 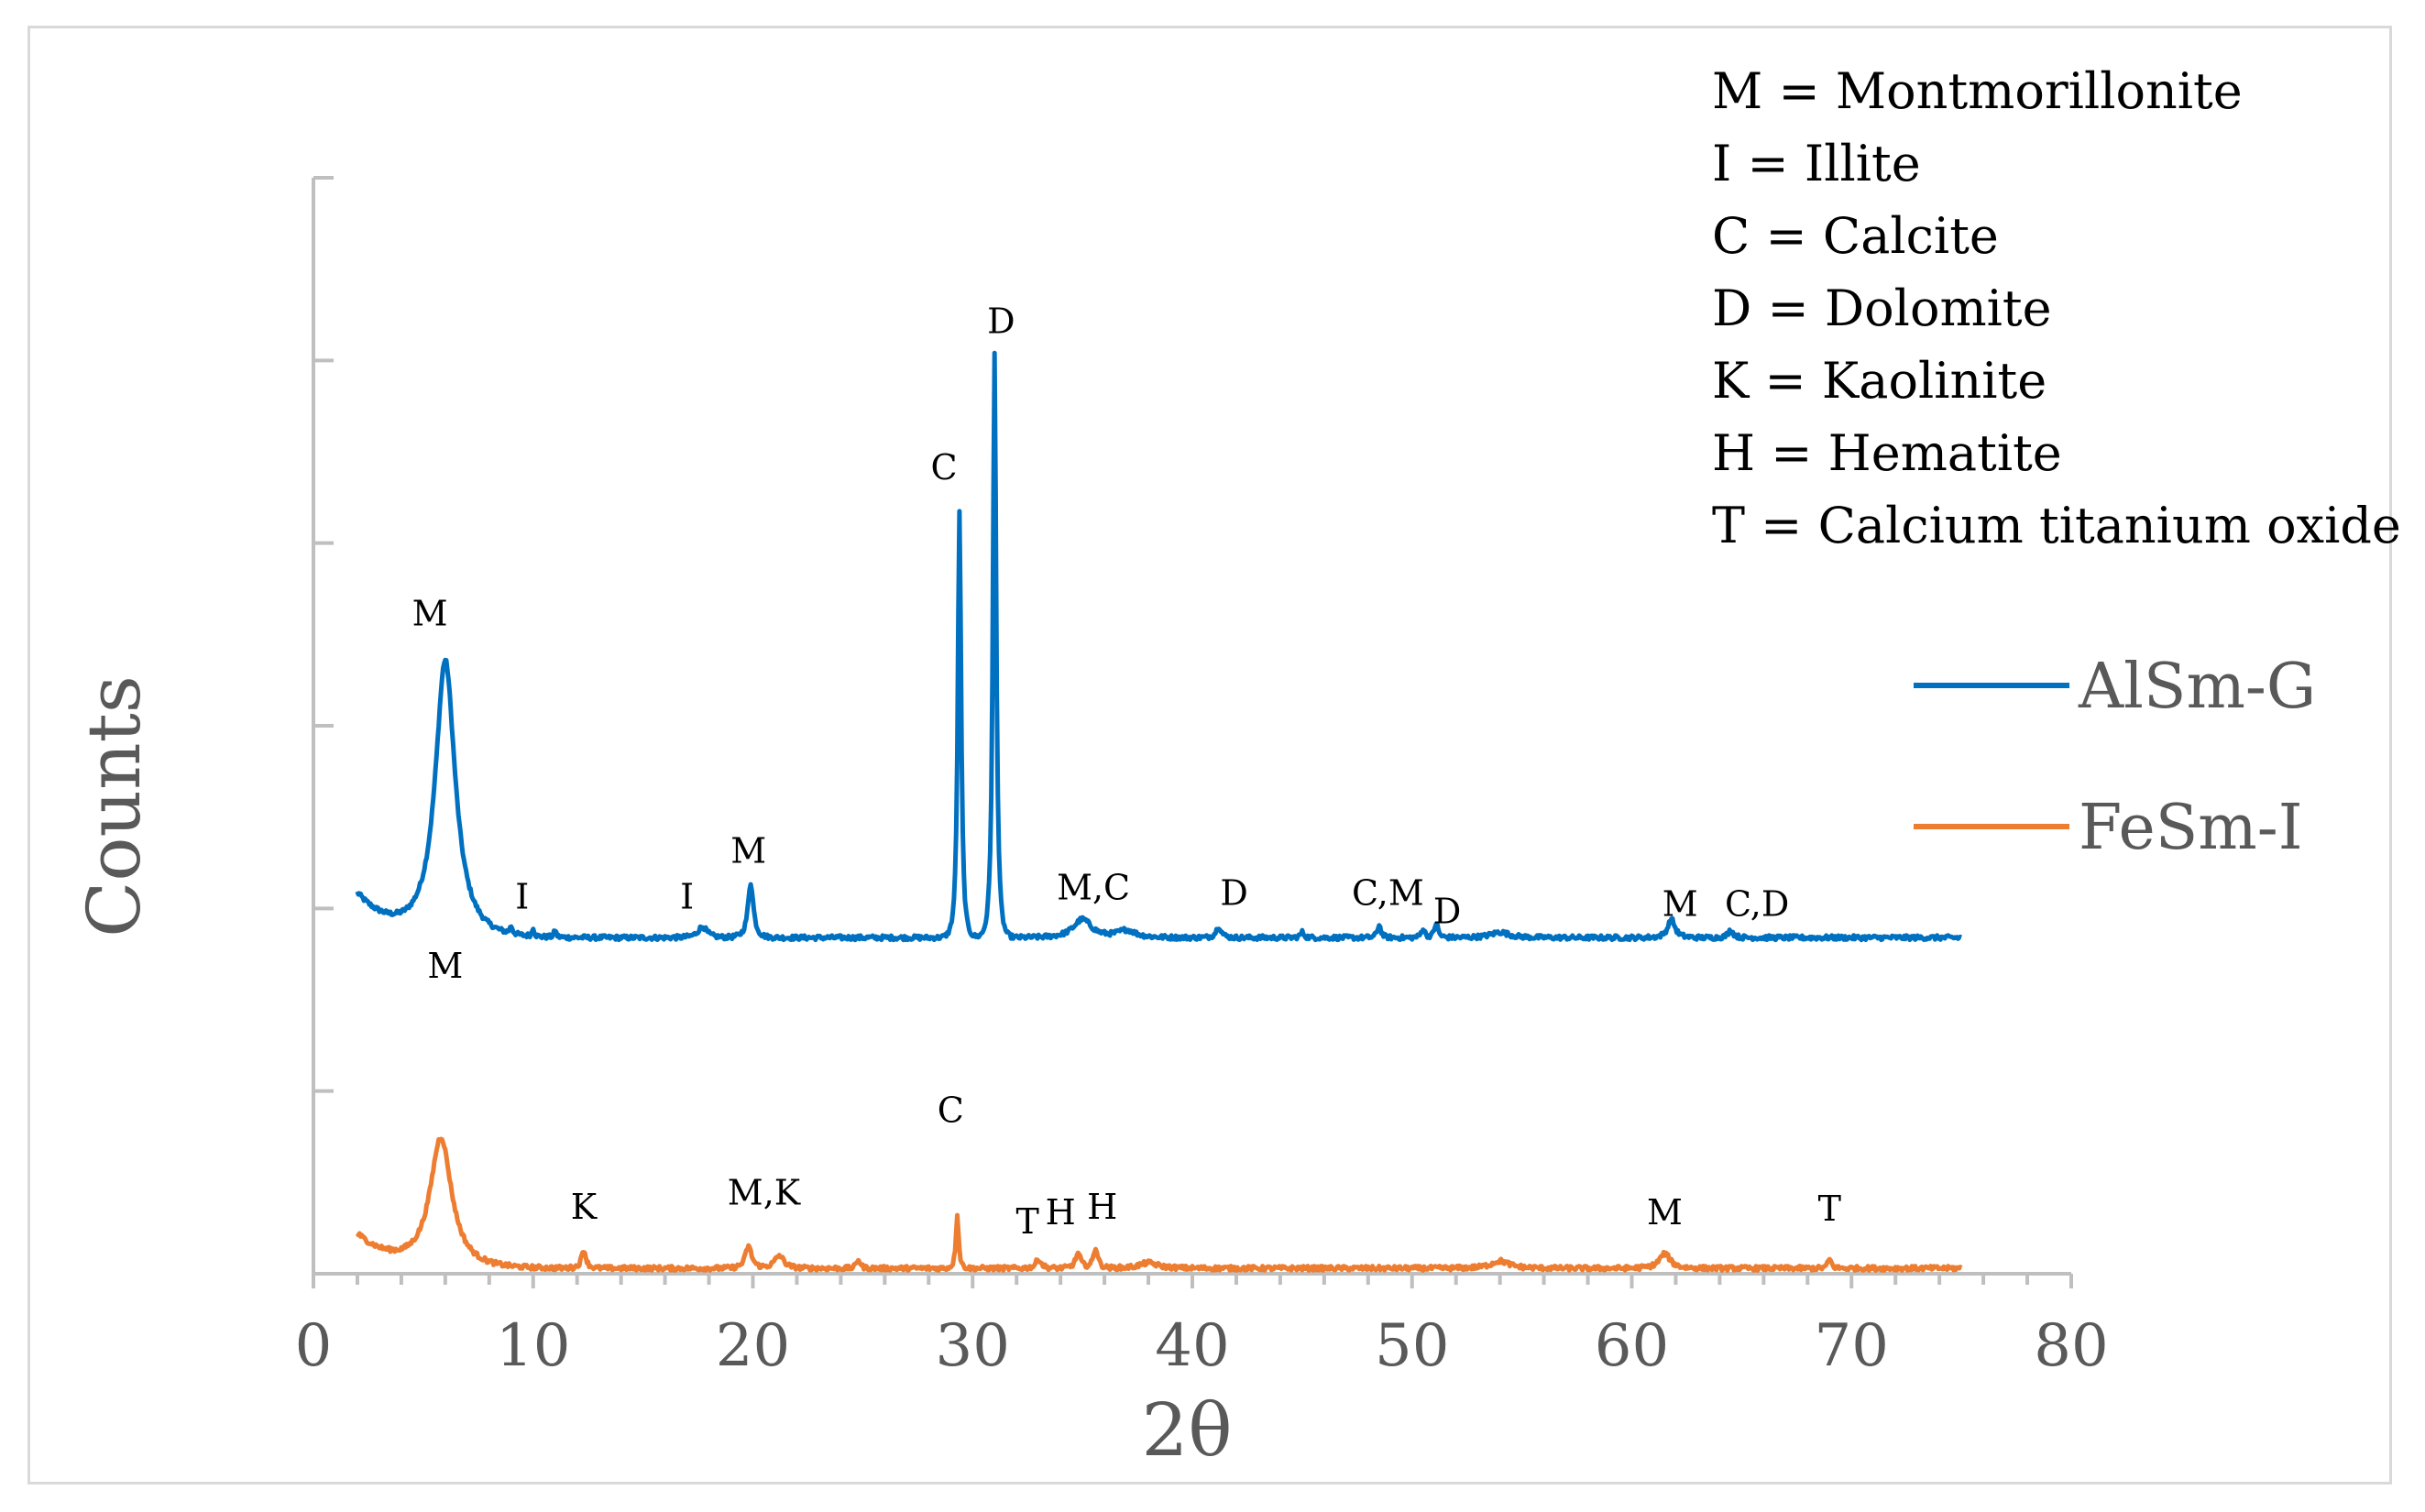 What do you see at coordinates (1855, 236) in the screenshot?
I see `key-line-2: C = Calcite` at bounding box center [1855, 236].